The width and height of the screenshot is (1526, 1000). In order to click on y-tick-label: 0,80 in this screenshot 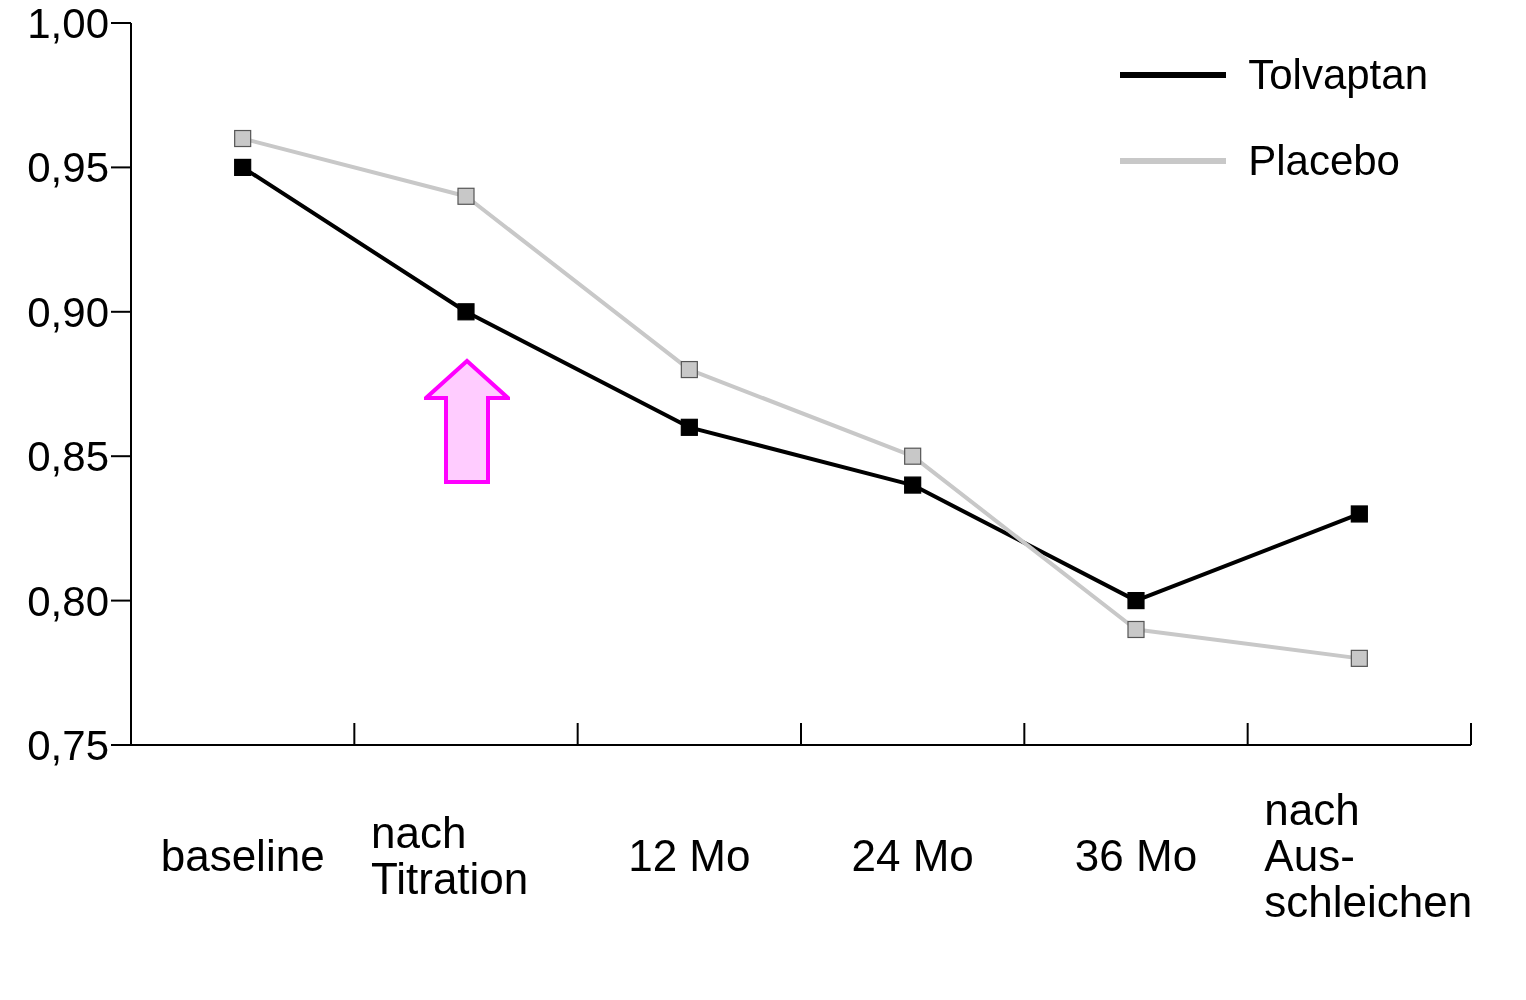, I will do `click(68, 601)`.